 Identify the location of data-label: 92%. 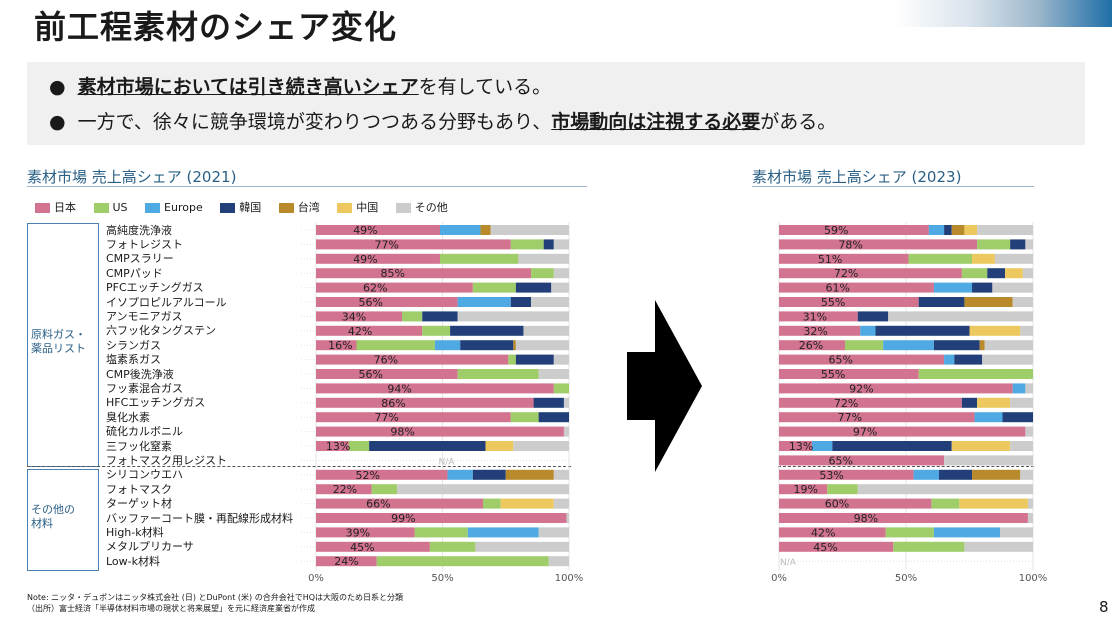
(861, 388).